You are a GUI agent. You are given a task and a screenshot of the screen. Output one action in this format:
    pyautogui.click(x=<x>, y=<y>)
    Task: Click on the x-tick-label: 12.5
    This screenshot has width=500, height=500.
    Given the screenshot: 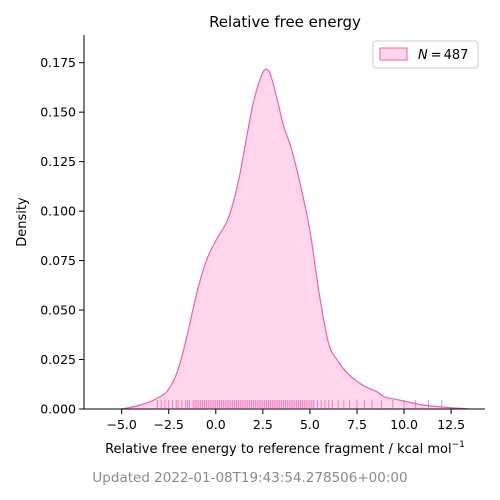 What is the action you would take?
    pyautogui.click(x=451, y=424)
    